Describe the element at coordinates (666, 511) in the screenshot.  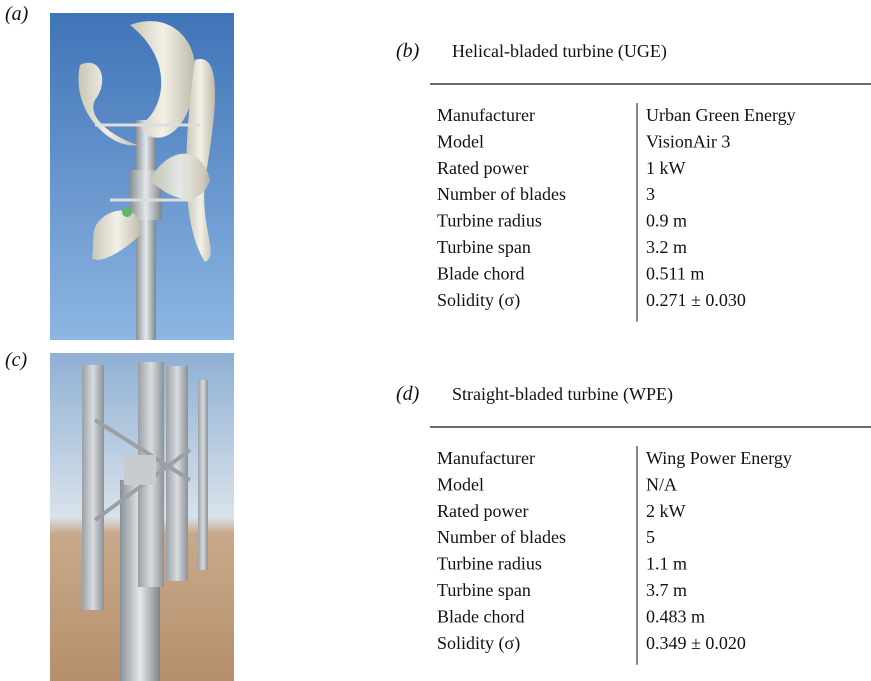
I see `row-value: 2 kW` at that location.